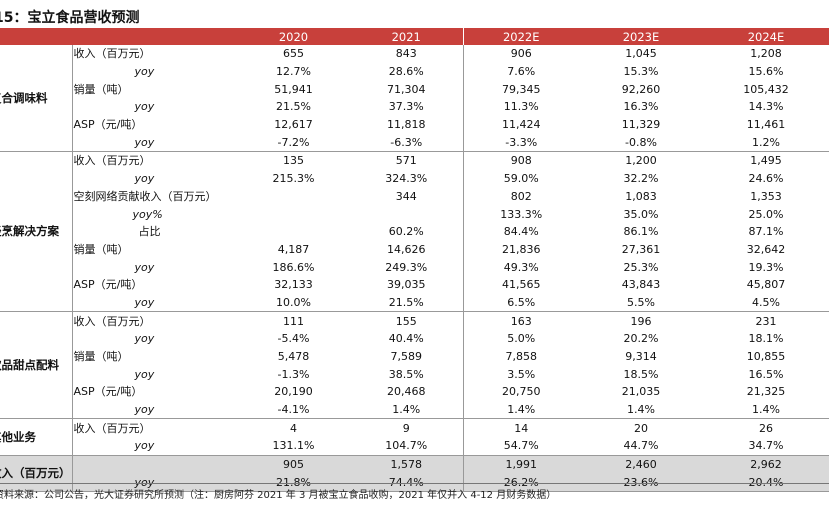 Image resolution: width=829 pixels, height=512 pixels. Describe the element at coordinates (406, 161) in the screenshot. I see `cell-value: 571` at that location.